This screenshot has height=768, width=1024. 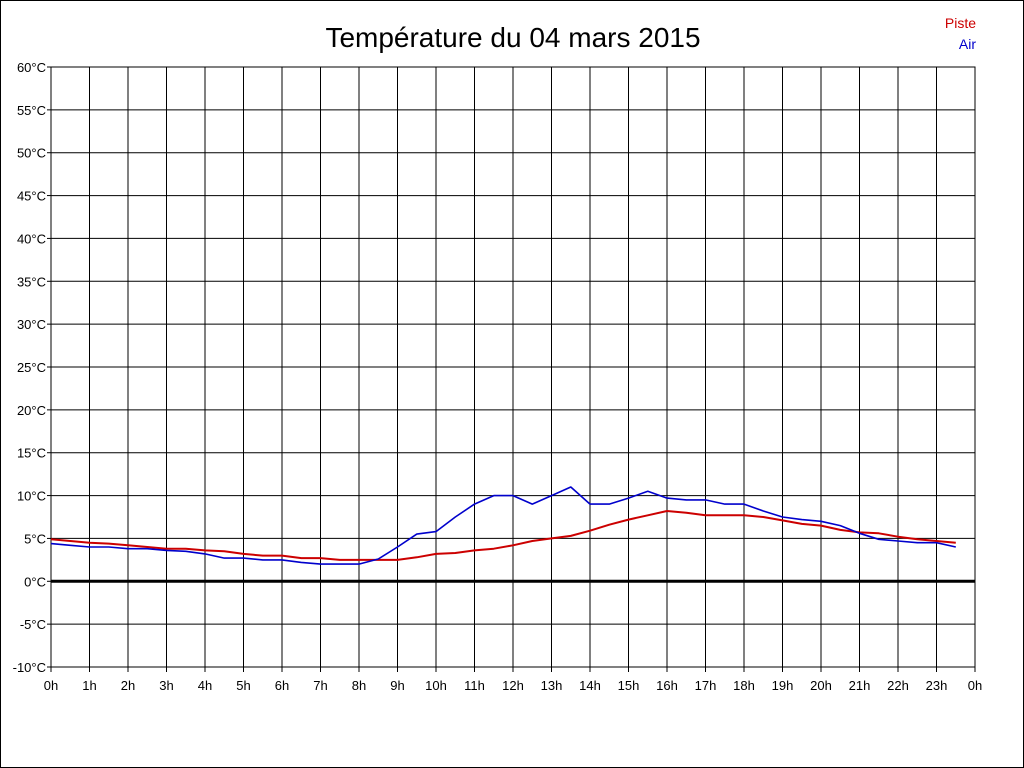 I want to click on y-tick-label: 0°C, so click(x=35, y=581).